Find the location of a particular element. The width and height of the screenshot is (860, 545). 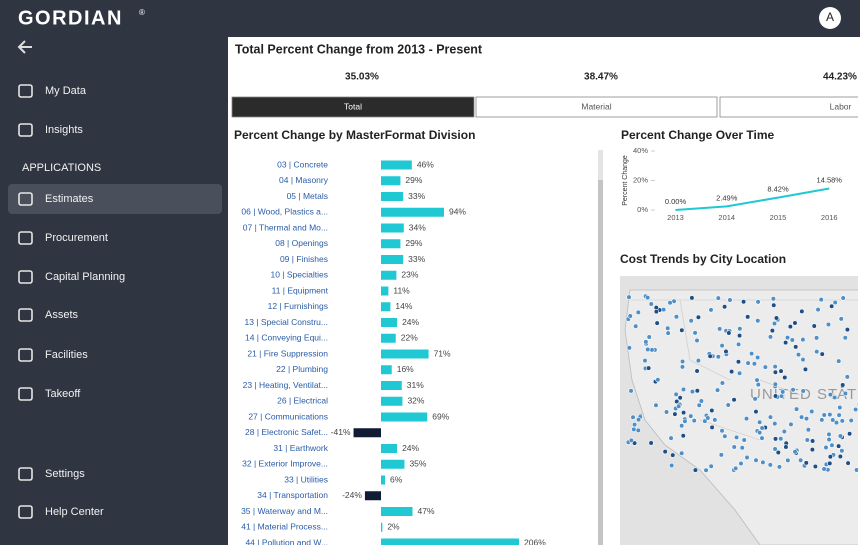

value-label: 16% is located at coordinates (405, 369).